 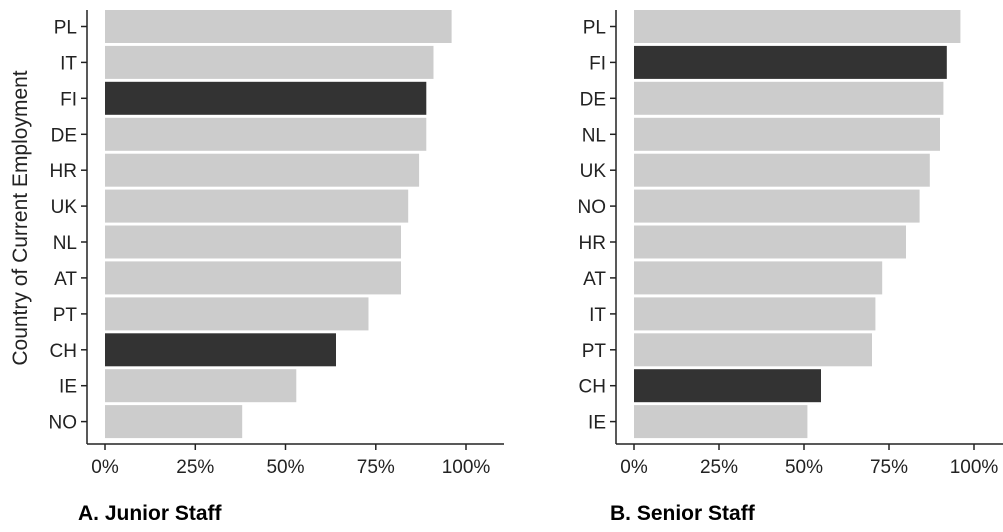 What do you see at coordinates (150, 513) in the screenshot?
I see `panel-title: A. Junior Staff` at bounding box center [150, 513].